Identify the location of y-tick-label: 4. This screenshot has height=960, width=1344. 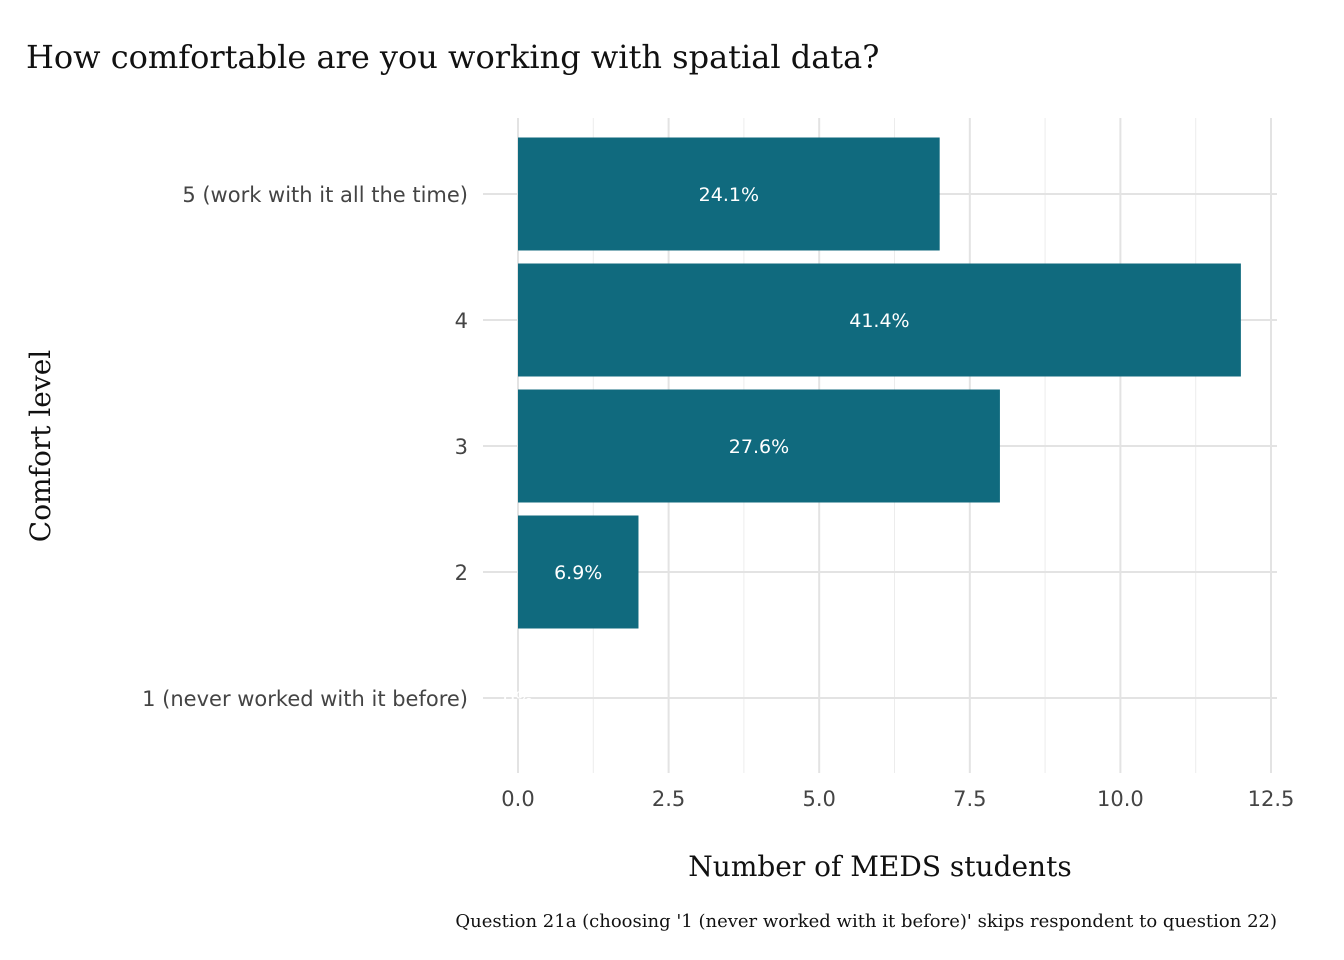
(461, 321).